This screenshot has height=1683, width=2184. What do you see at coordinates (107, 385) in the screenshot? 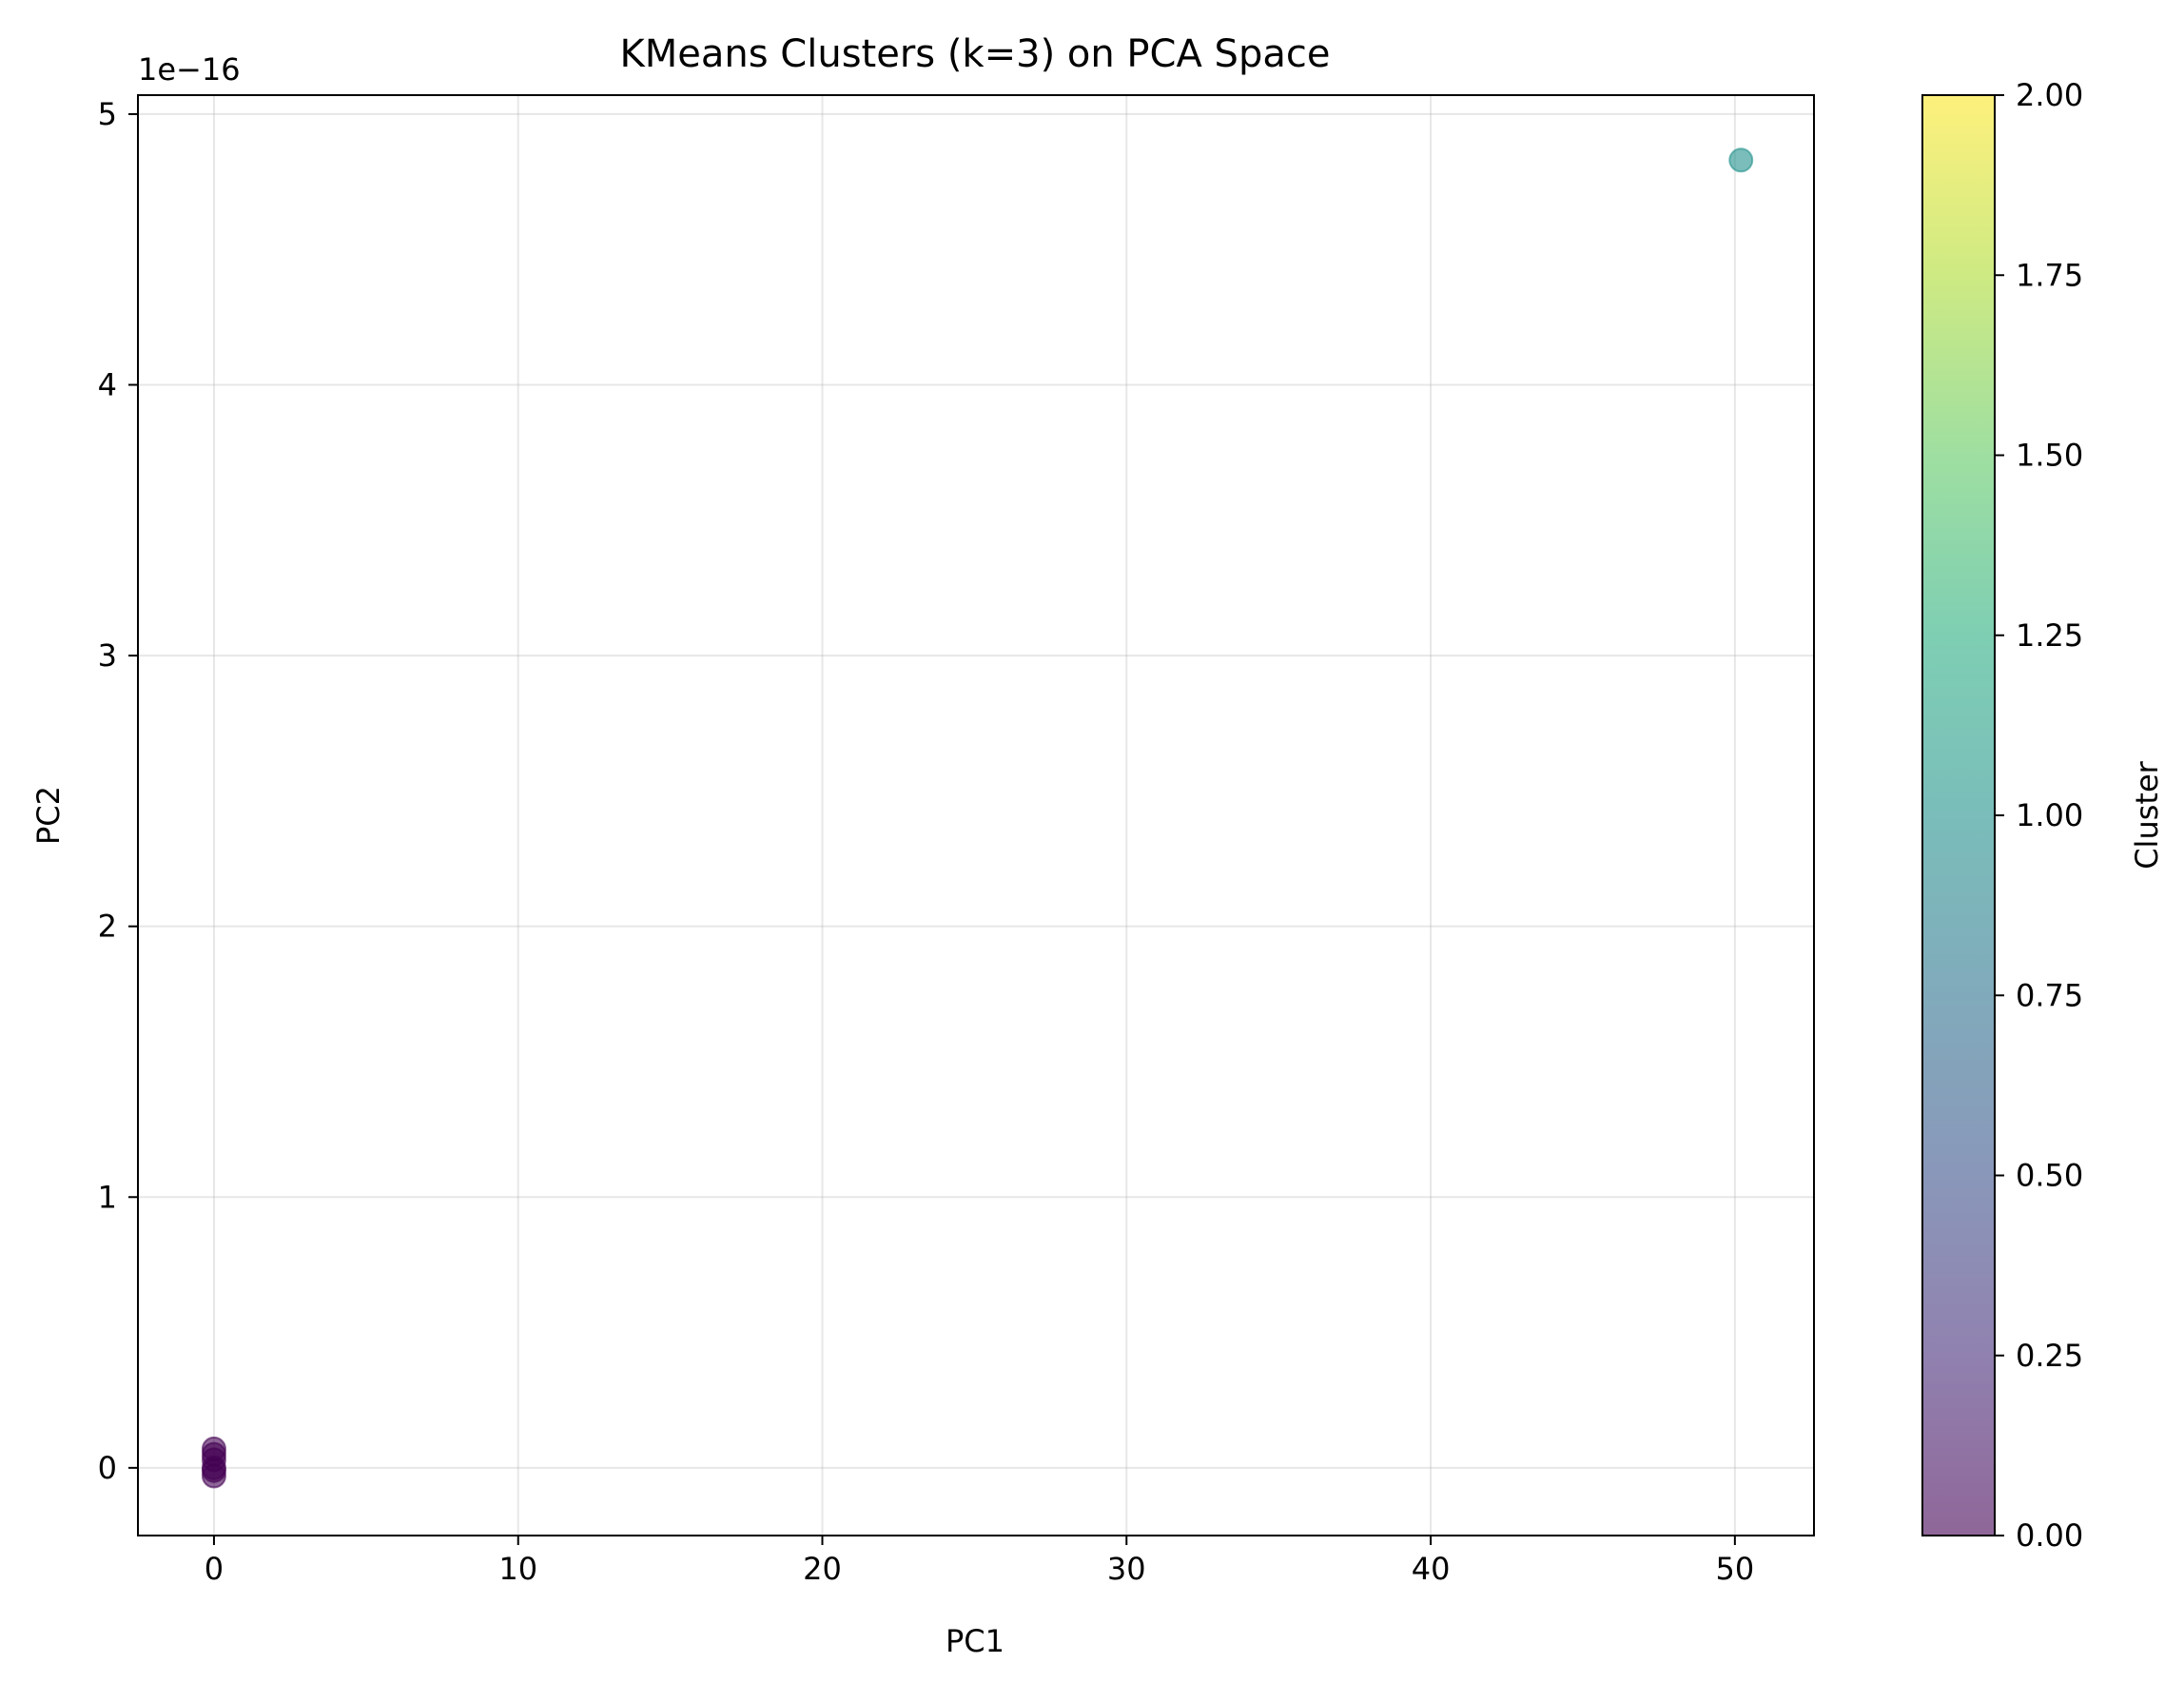
I see `y-tick-label: 4` at bounding box center [107, 385].